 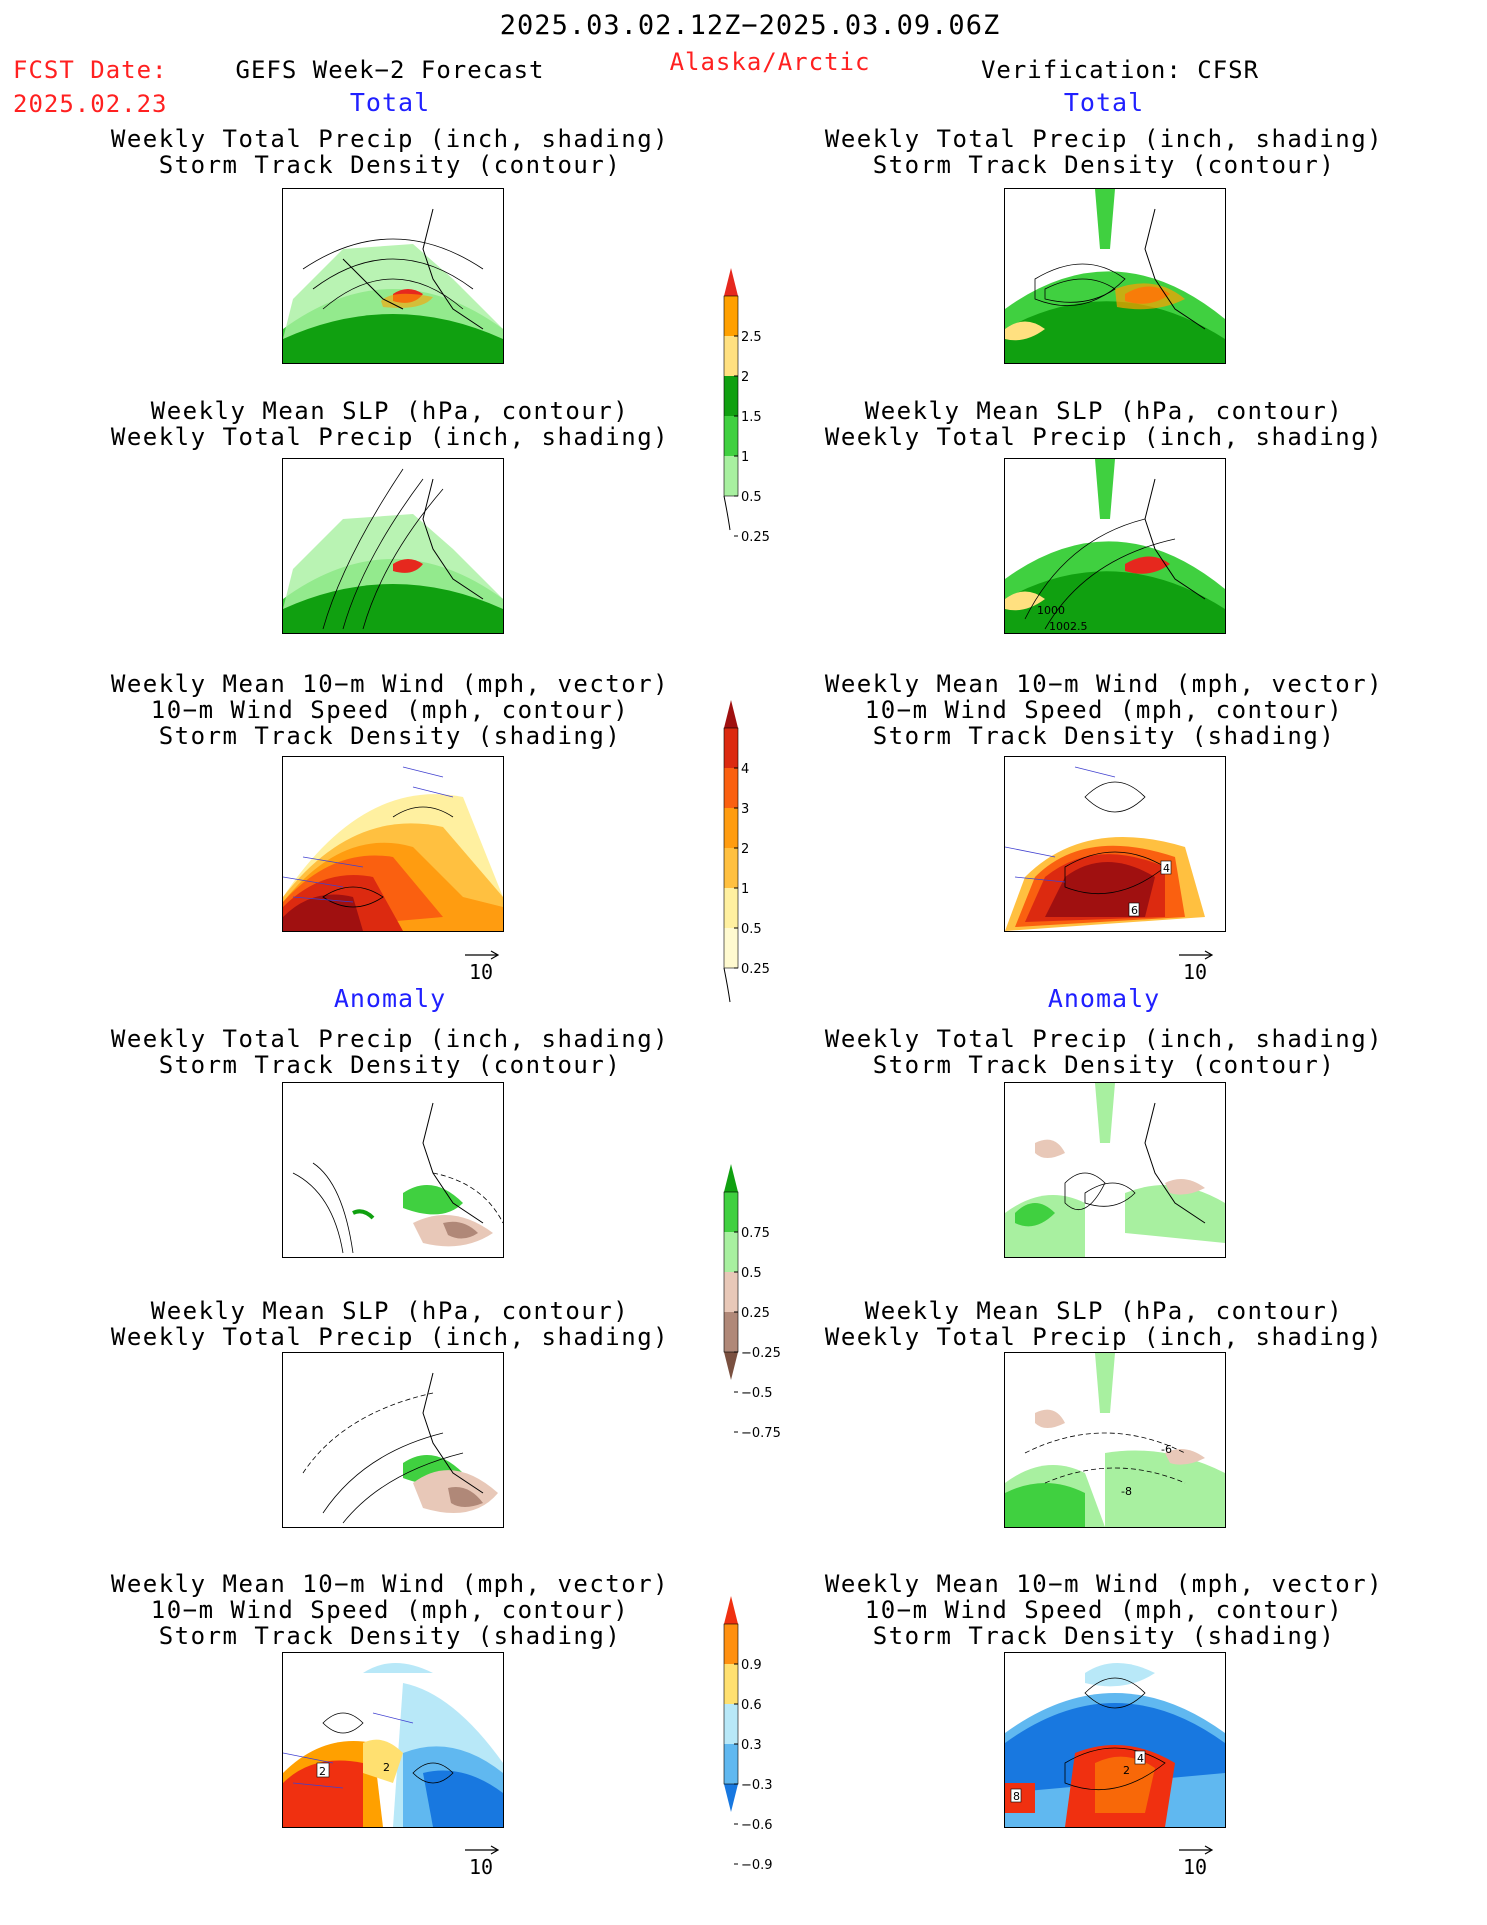 What do you see at coordinates (751, 1273) in the screenshot?
I see `colorbar-tick-label: 0.5` at bounding box center [751, 1273].